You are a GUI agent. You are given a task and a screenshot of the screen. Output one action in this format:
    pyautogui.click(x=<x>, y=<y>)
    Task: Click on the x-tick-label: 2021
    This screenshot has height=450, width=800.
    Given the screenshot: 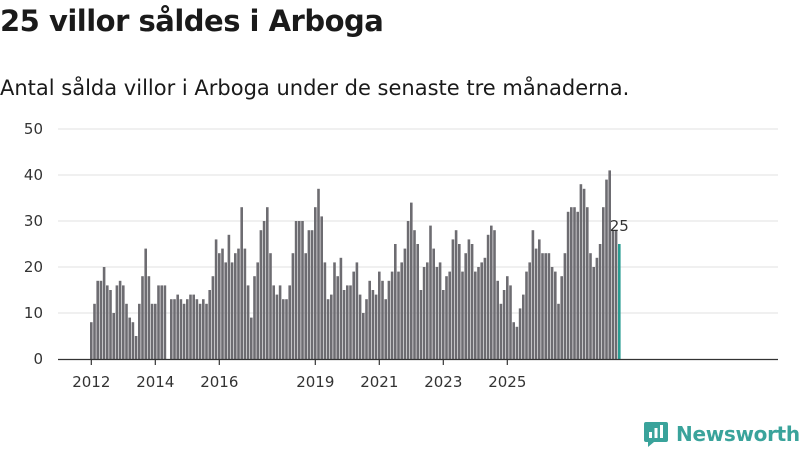 What is the action you would take?
    pyautogui.click(x=379, y=382)
    